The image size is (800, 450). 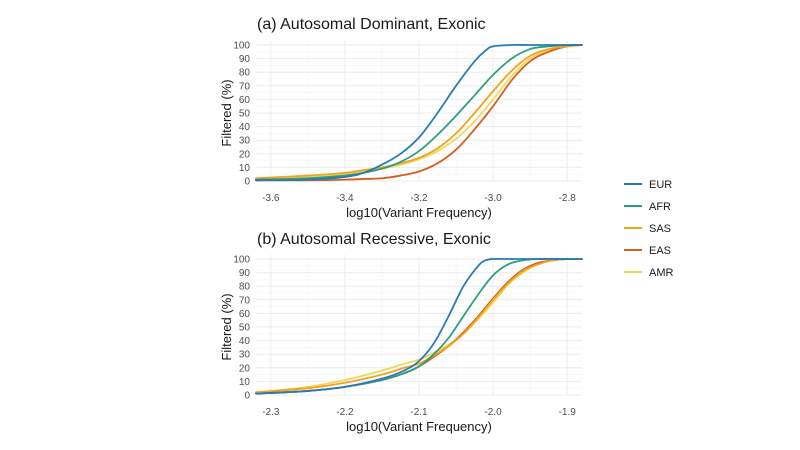 I want to click on series-line-eas, so click(x=419, y=113).